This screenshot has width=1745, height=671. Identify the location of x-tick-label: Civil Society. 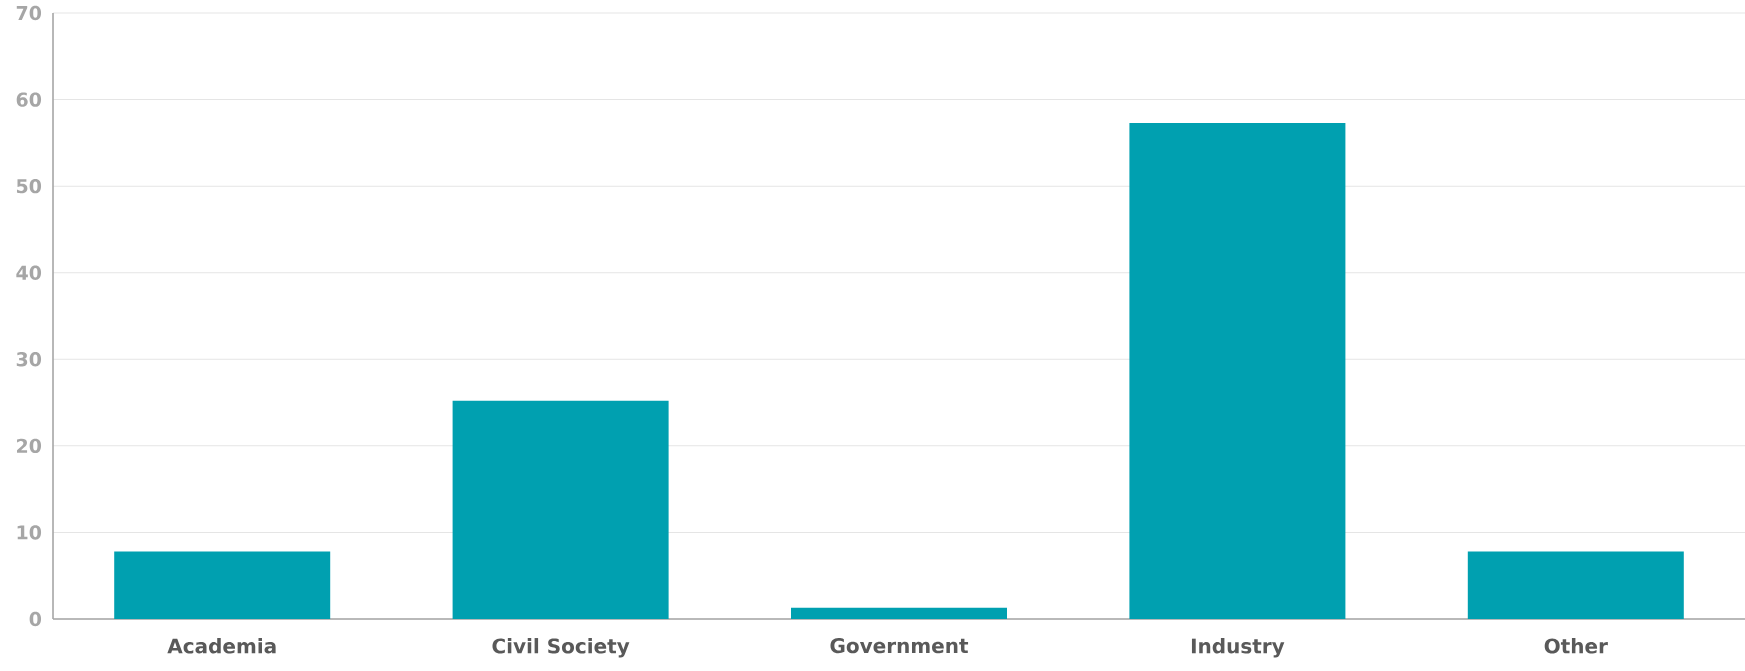
(561, 648).